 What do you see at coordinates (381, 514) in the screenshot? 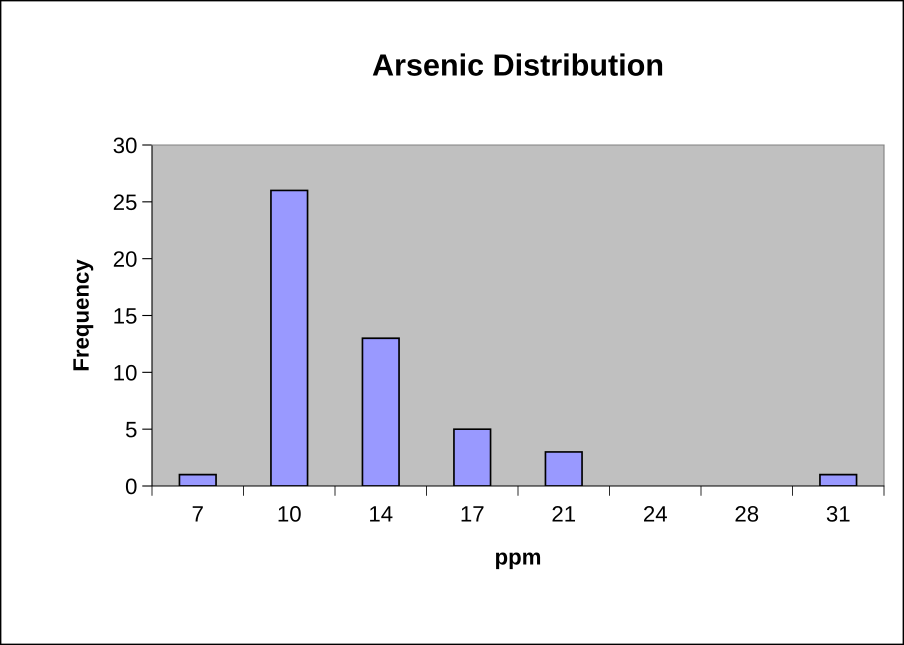
I see `x-tick-label: 14` at bounding box center [381, 514].